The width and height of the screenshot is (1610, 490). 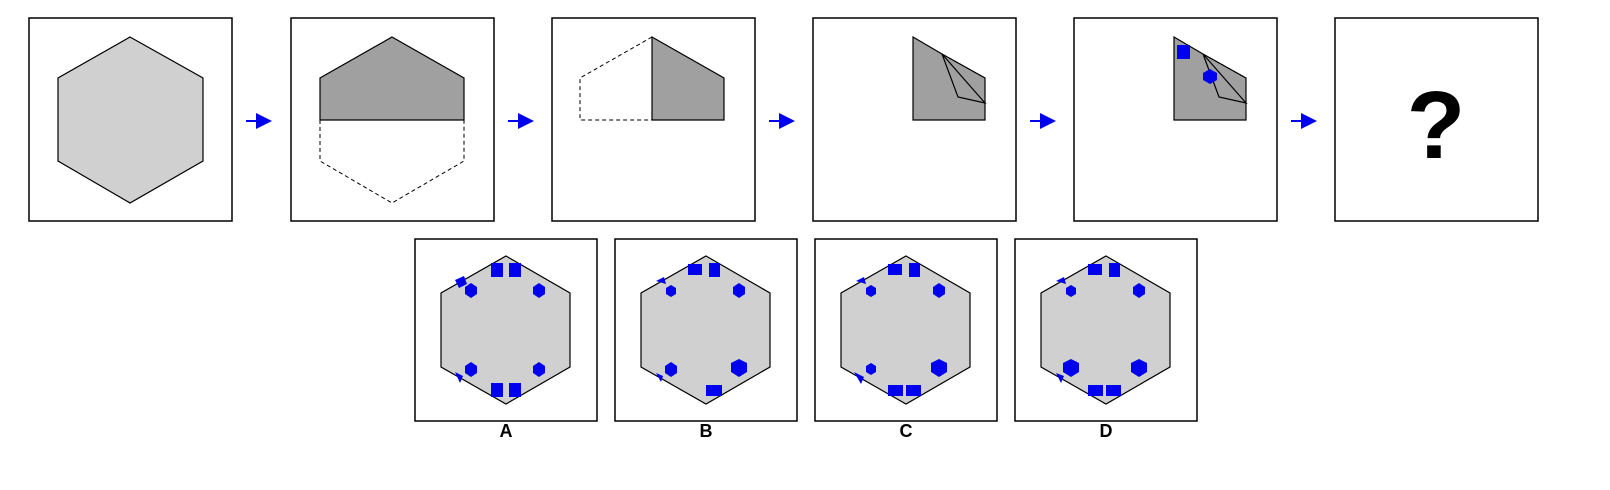 I want to click on option-d-label: D, so click(x=1106, y=431).